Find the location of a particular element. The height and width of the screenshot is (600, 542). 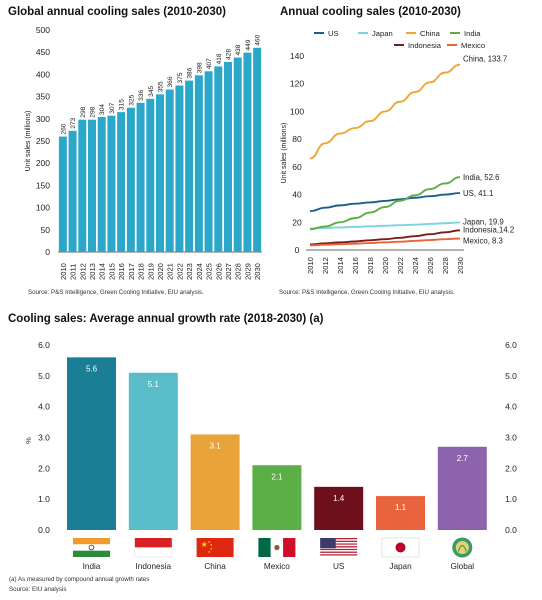

chart1-x-tick: 2021 is located at coordinates (170, 271).